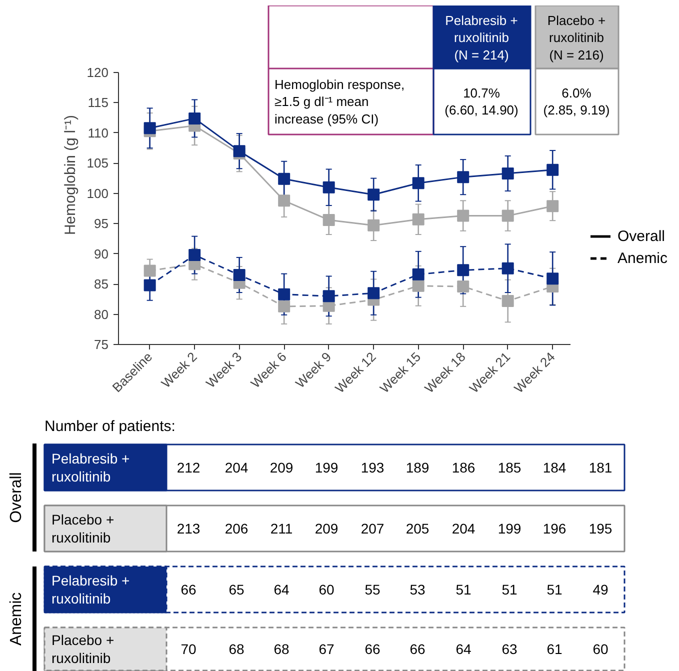 The height and width of the screenshot is (671, 679). I want to click on text: 184, so click(554, 468).